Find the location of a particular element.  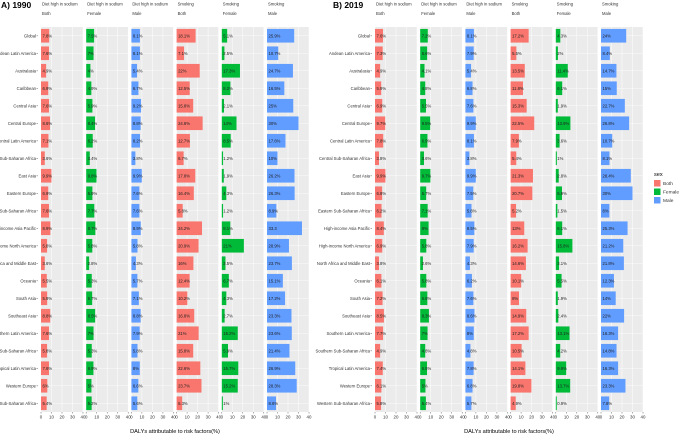

data-label: 21.4% is located at coordinates (275, 350).